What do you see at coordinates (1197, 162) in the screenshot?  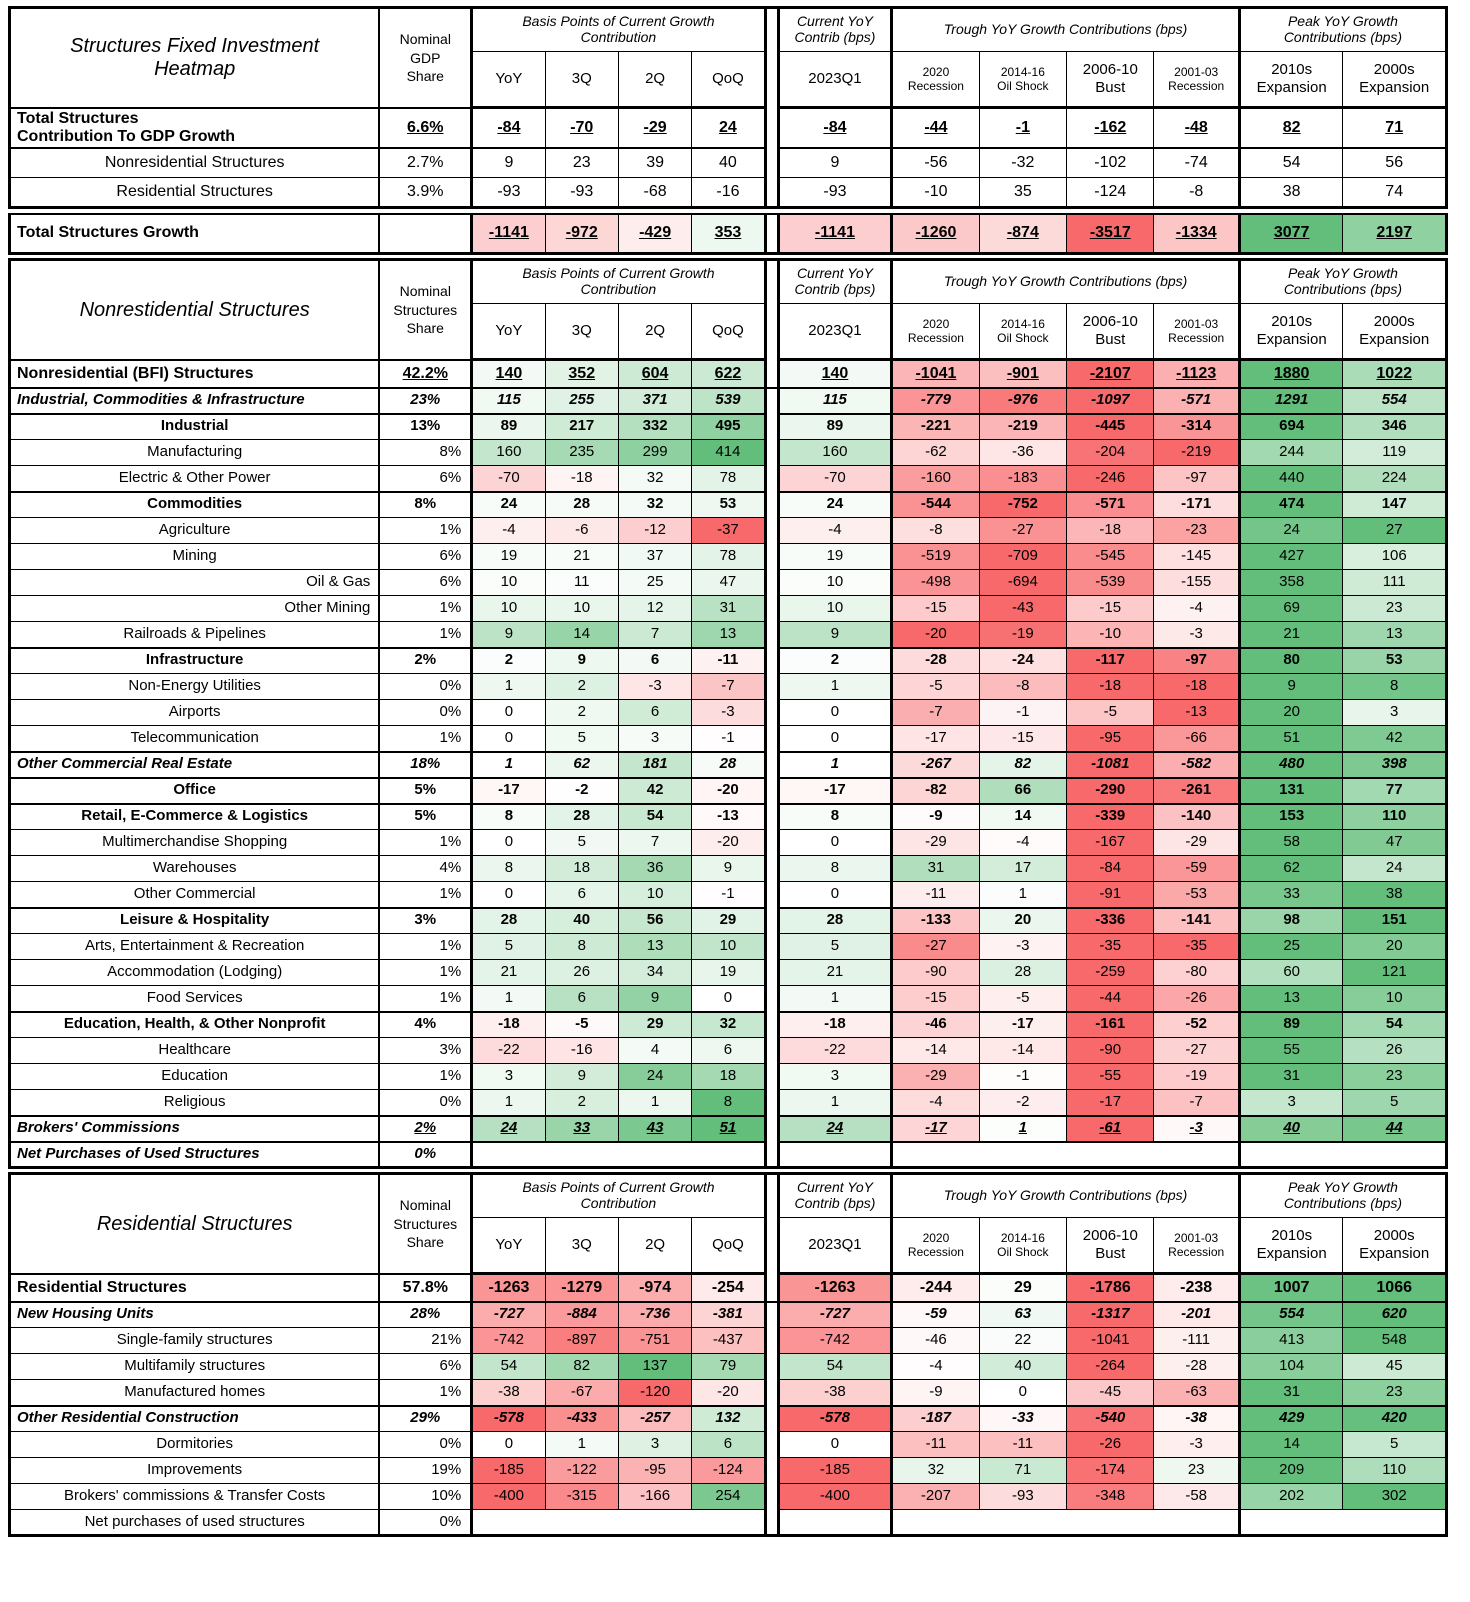 I see `value-cell: -74` at bounding box center [1197, 162].